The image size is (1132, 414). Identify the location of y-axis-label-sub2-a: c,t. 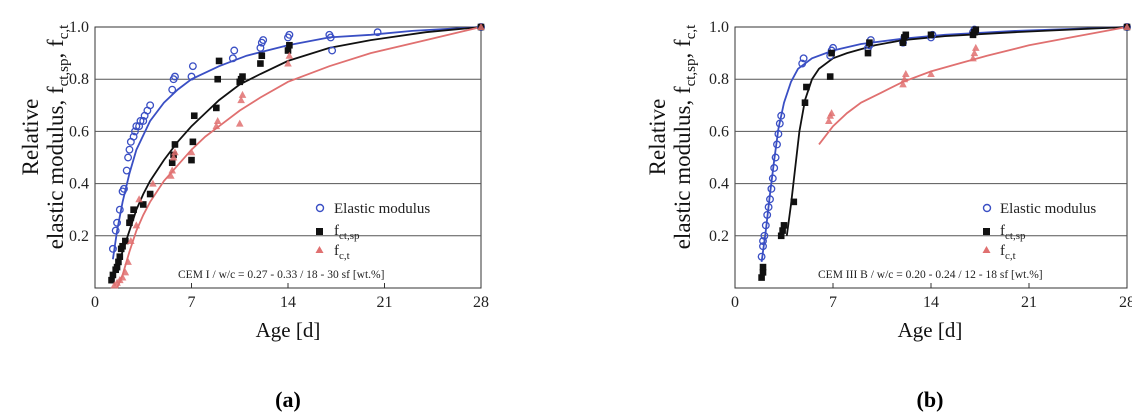
(64, 31).